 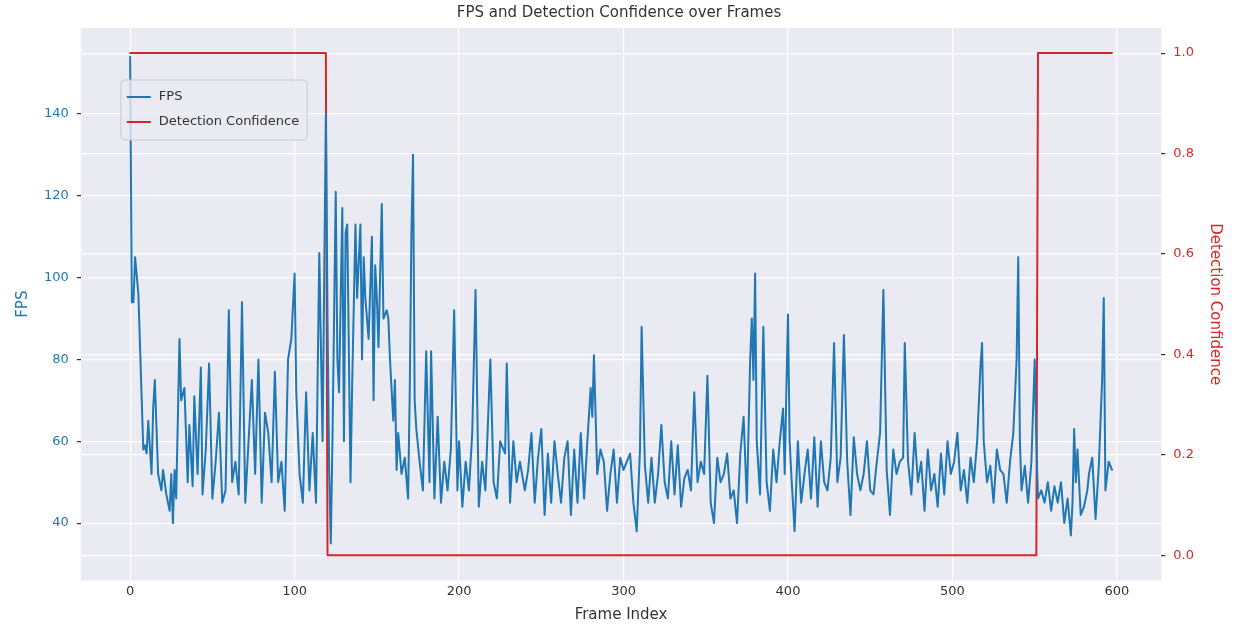 What do you see at coordinates (1216, 304) in the screenshot?
I see `y2-axis-title: Detection Confidence` at bounding box center [1216, 304].